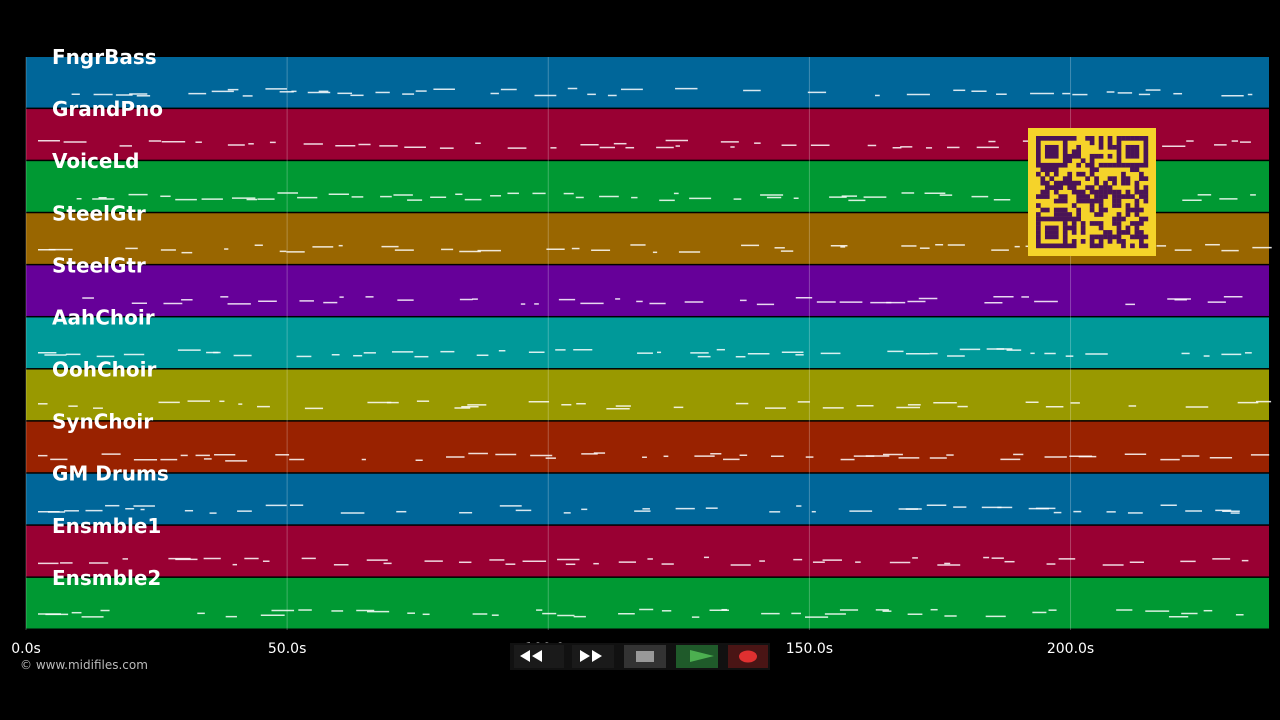 The width and height of the screenshot is (1280, 720). I want to click on time-tick-label: 50.0s, so click(287, 649).